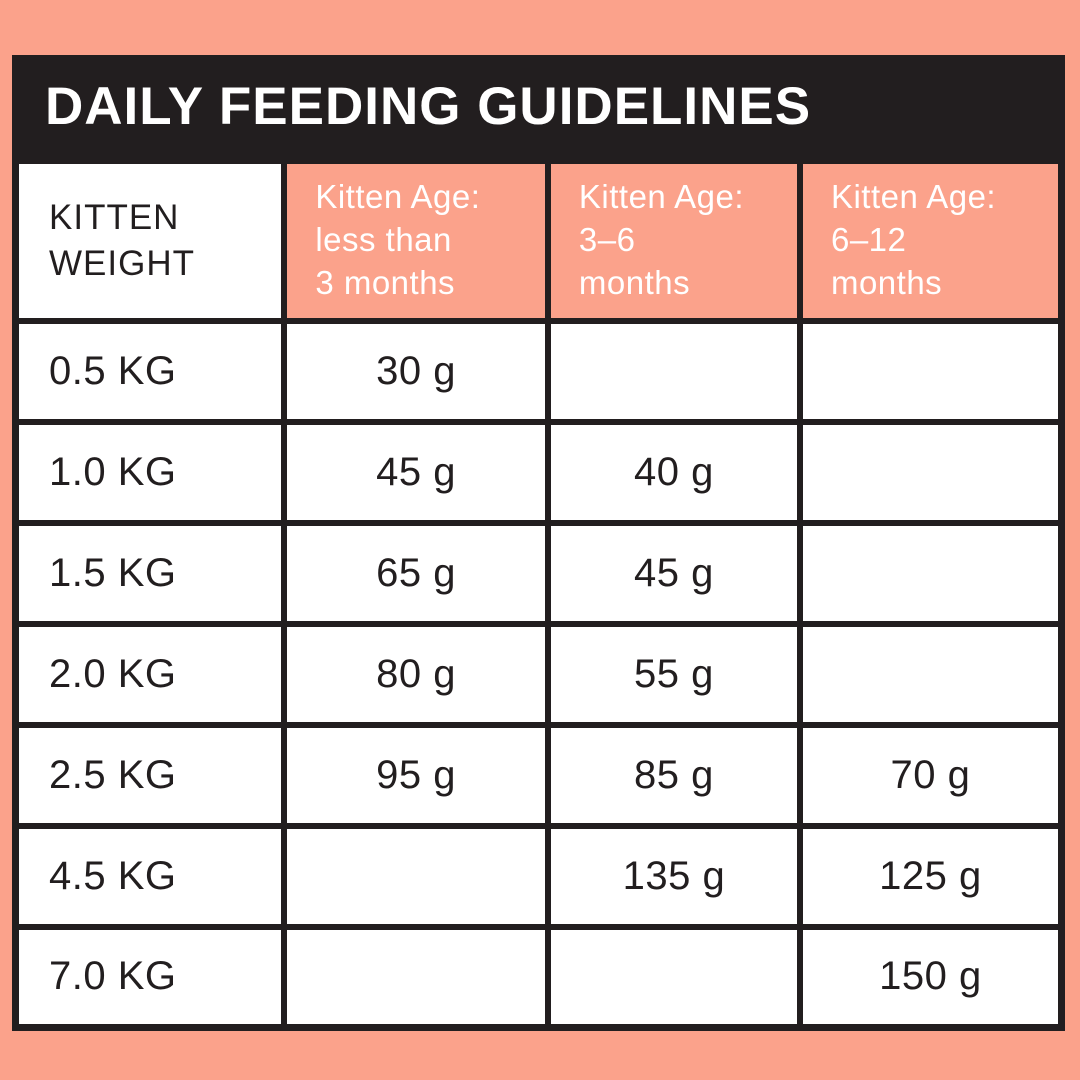  What do you see at coordinates (150, 573) in the screenshot?
I see `weight-cell: 1.5 KG` at bounding box center [150, 573].